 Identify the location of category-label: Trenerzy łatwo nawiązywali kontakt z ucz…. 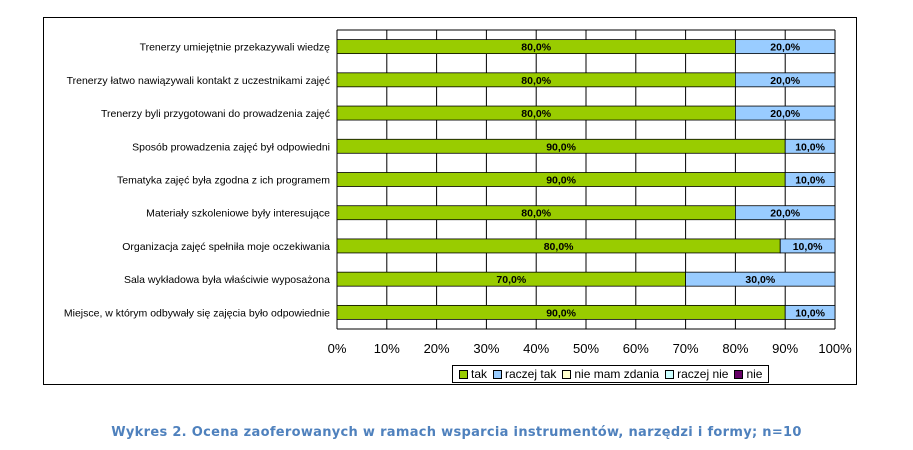
(198, 81).